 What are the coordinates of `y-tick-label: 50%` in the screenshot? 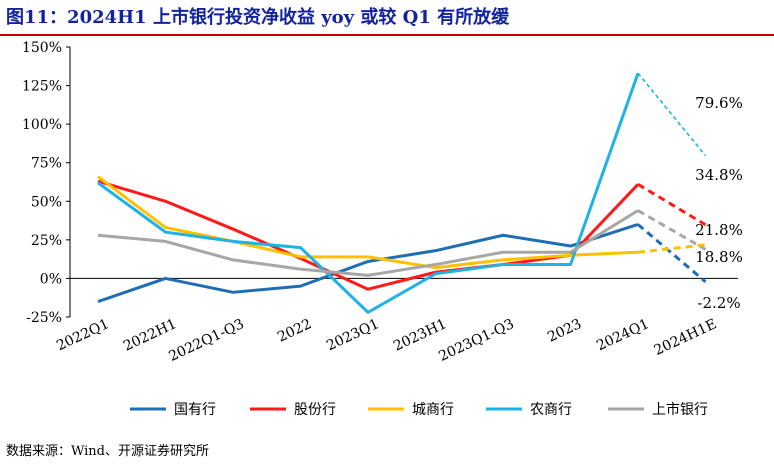 It's located at (46, 202).